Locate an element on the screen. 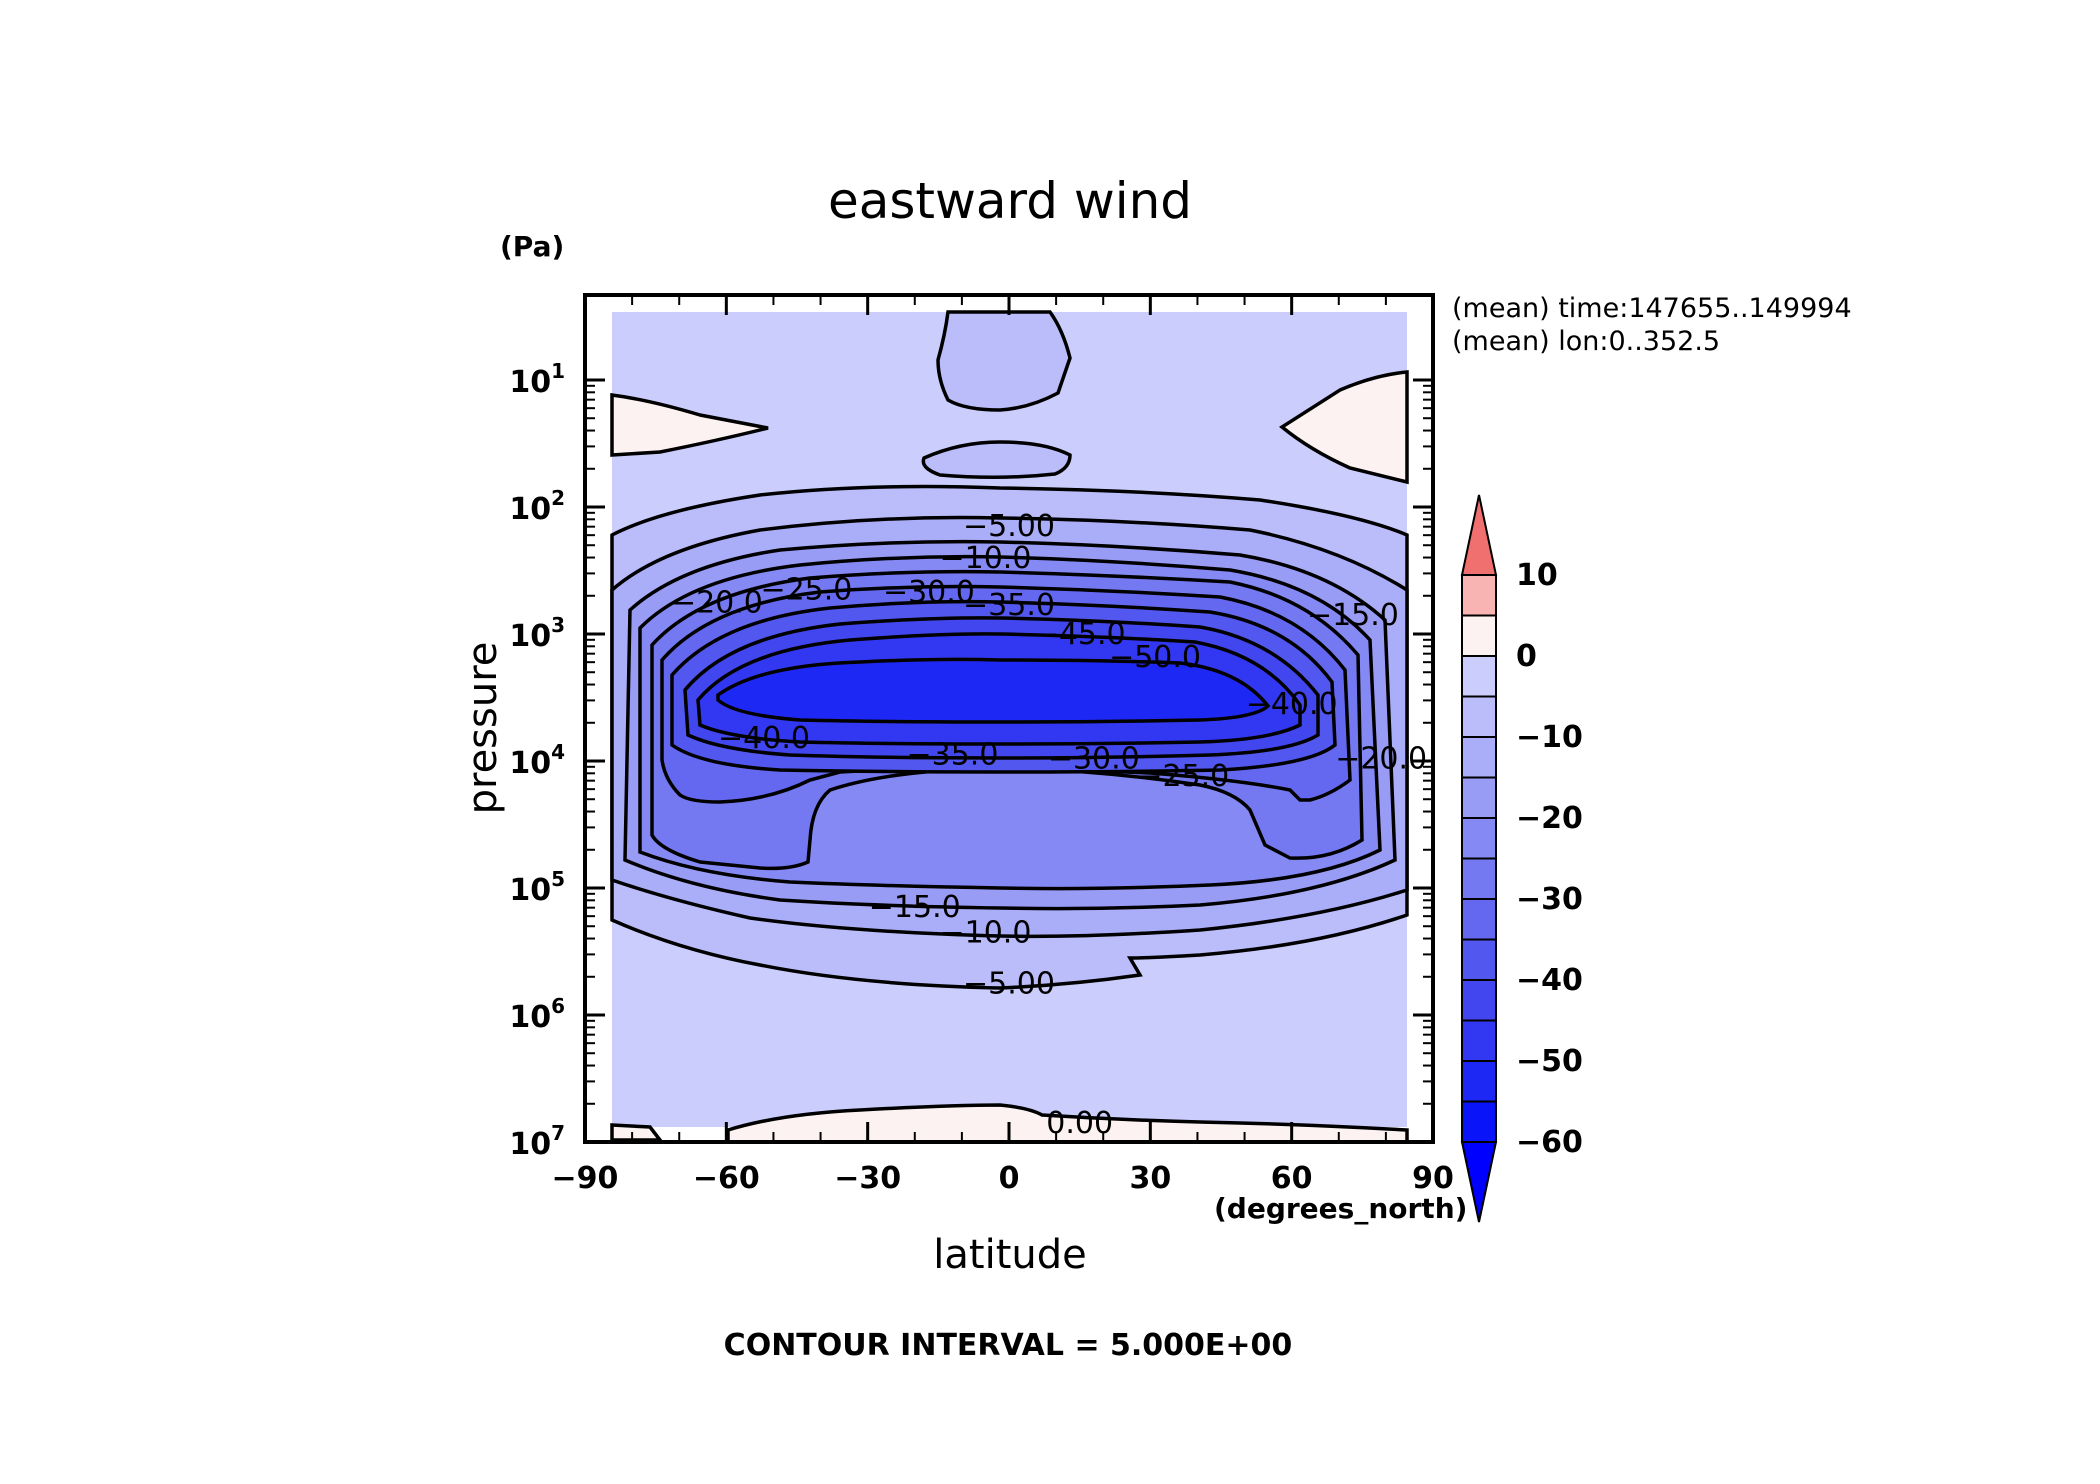 Image resolution: width=2100 pixels, height=1484 pixels. y-tick-label: 10⁷ is located at coordinates (537, 1141).